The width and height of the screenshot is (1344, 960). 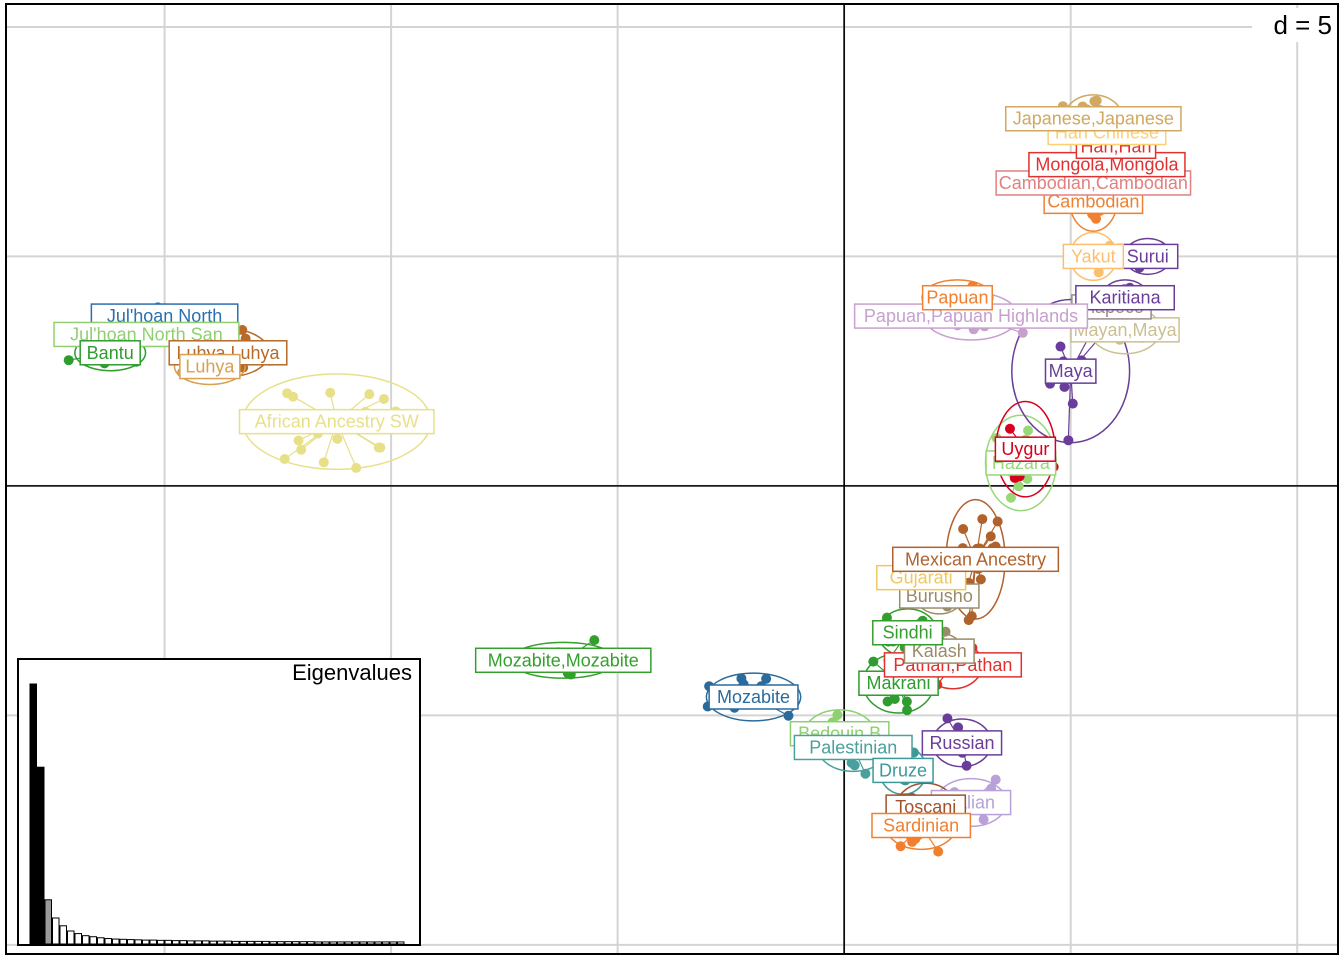 I want to click on population-label-text: Russian, so click(x=961, y=743).